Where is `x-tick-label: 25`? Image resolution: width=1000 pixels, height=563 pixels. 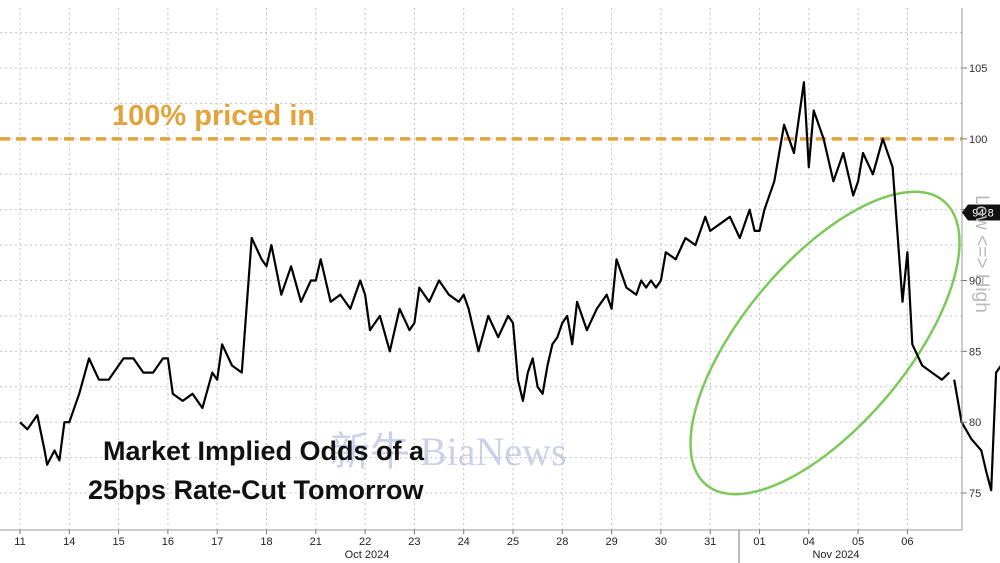 x-tick-label: 25 is located at coordinates (513, 542).